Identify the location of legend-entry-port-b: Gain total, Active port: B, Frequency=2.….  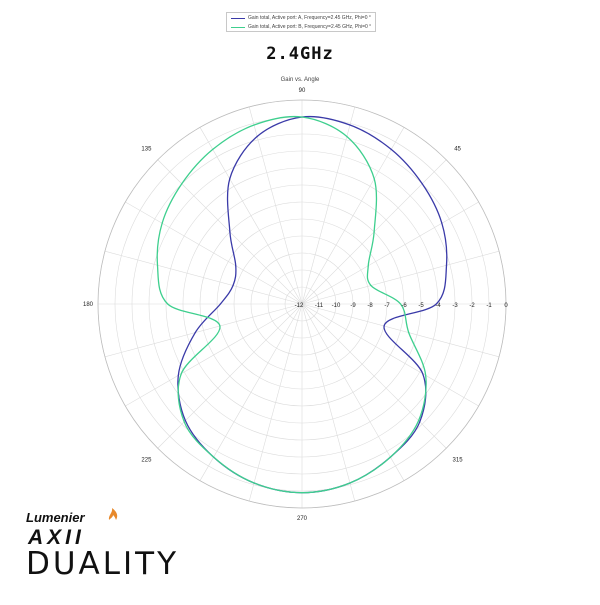
(301, 27).